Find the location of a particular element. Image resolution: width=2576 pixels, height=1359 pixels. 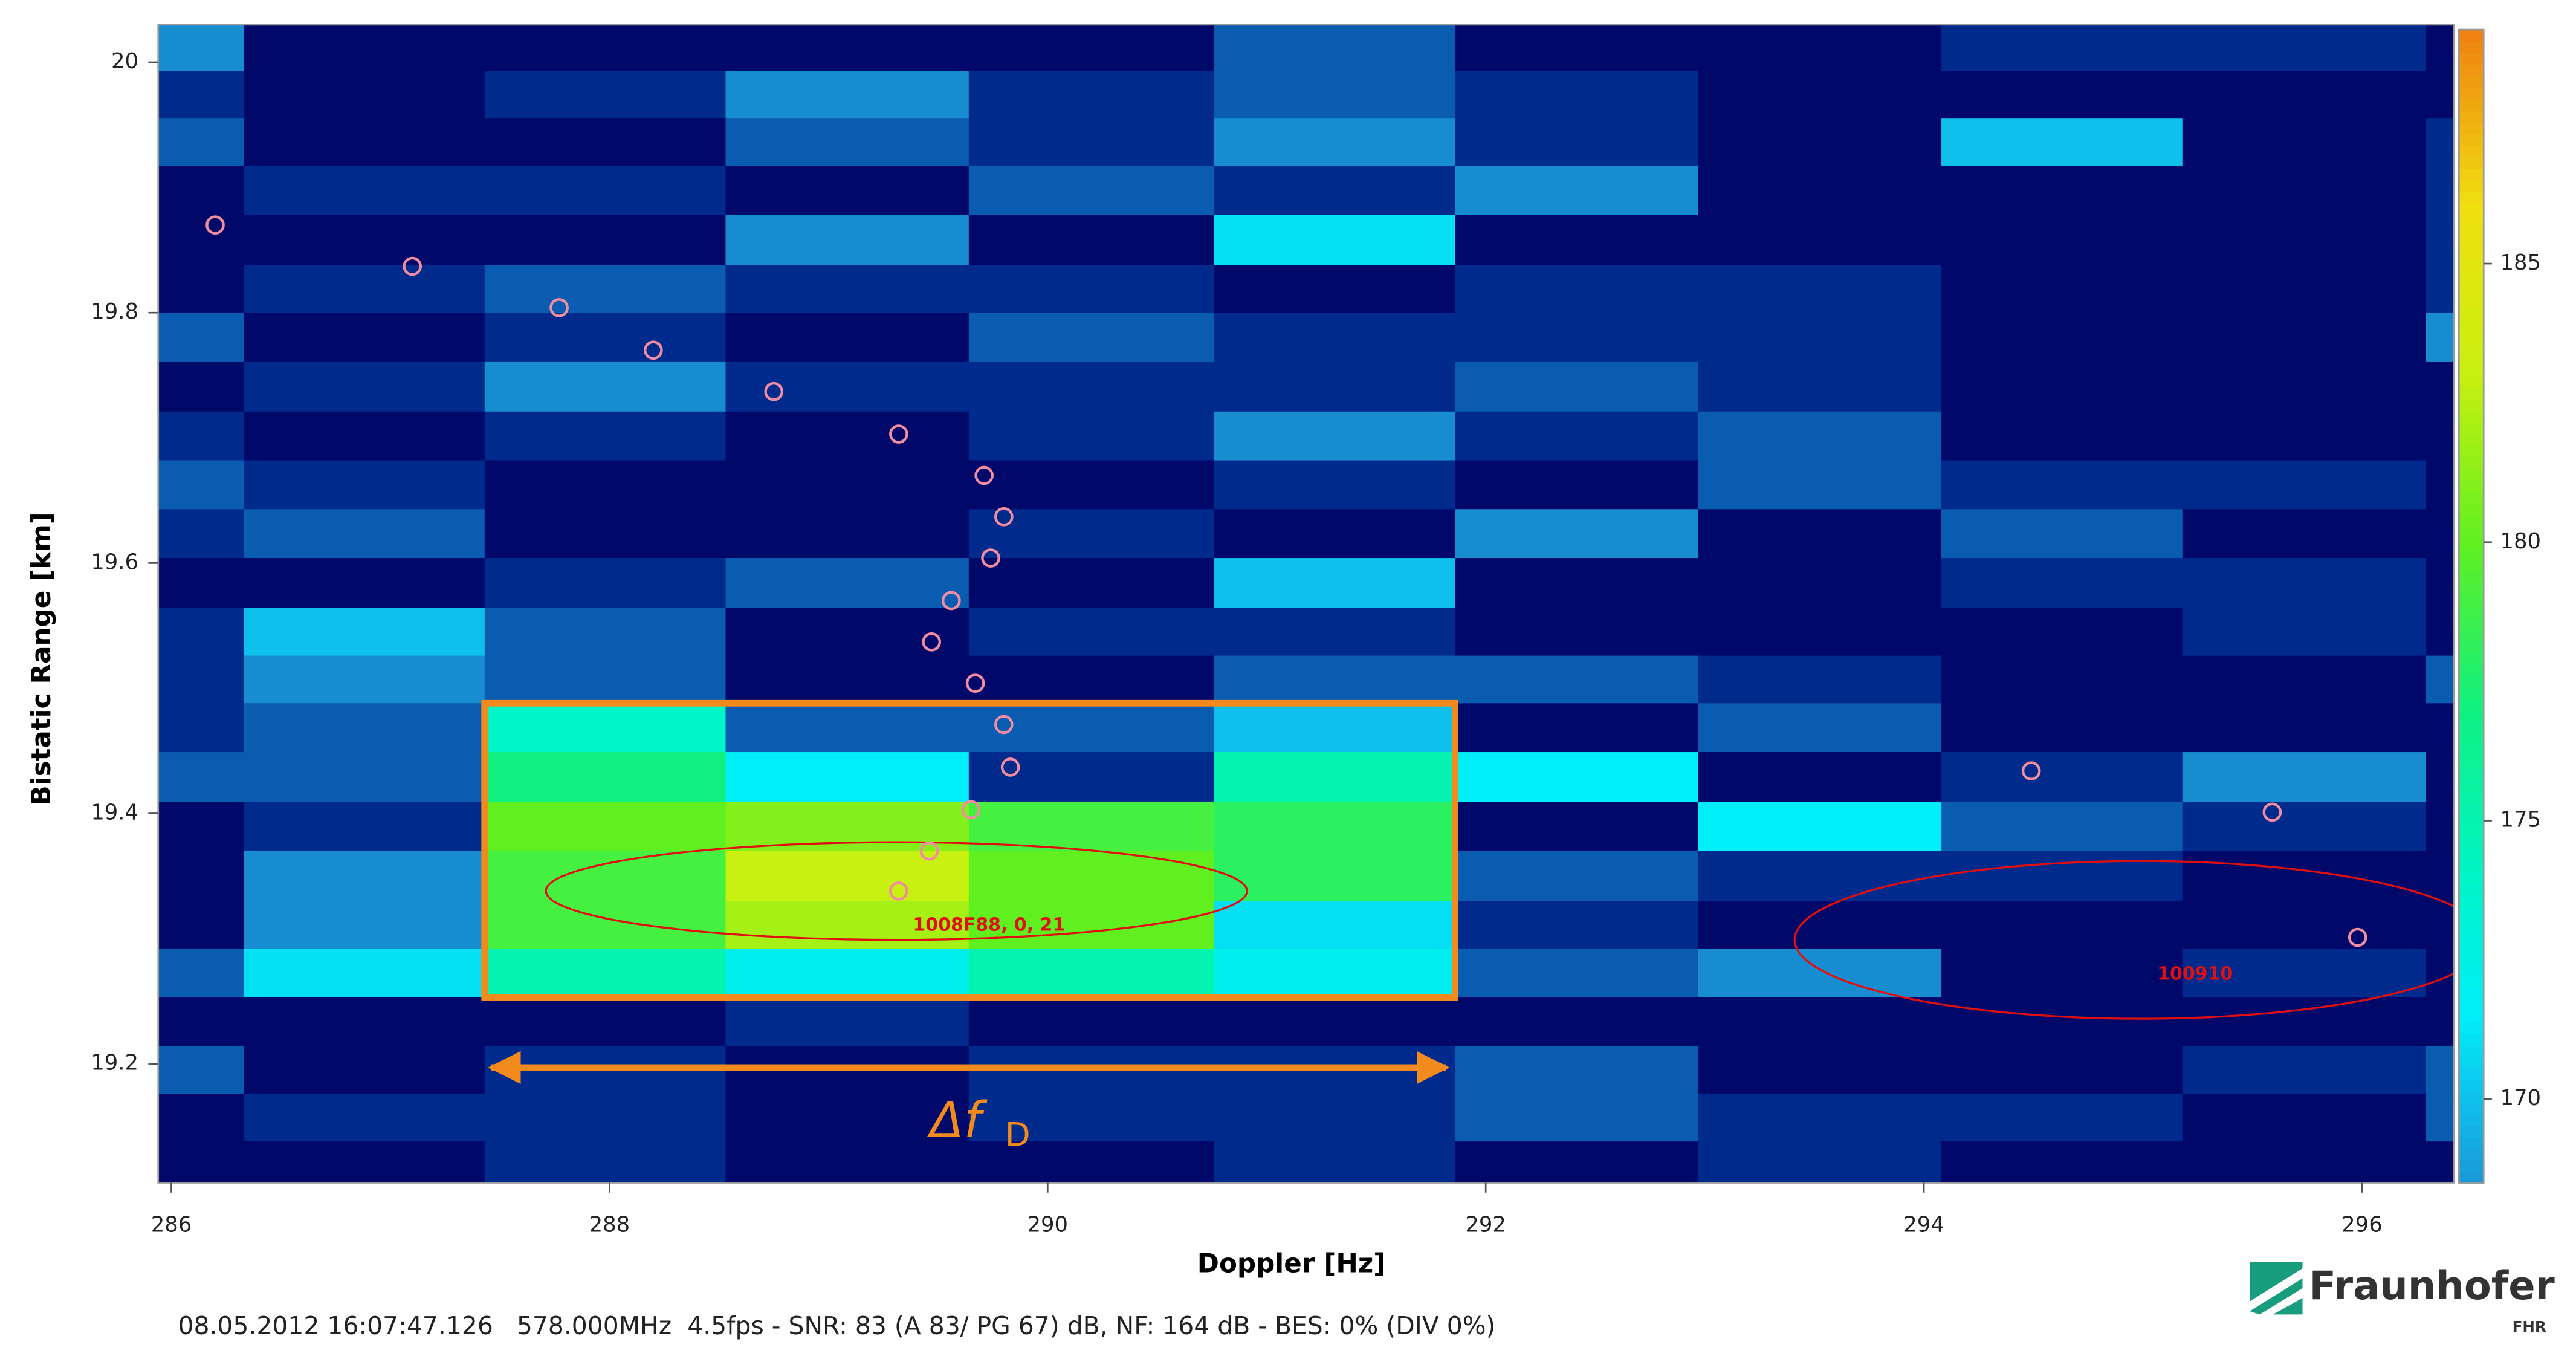

y-tick-label: 20 is located at coordinates (124, 61).